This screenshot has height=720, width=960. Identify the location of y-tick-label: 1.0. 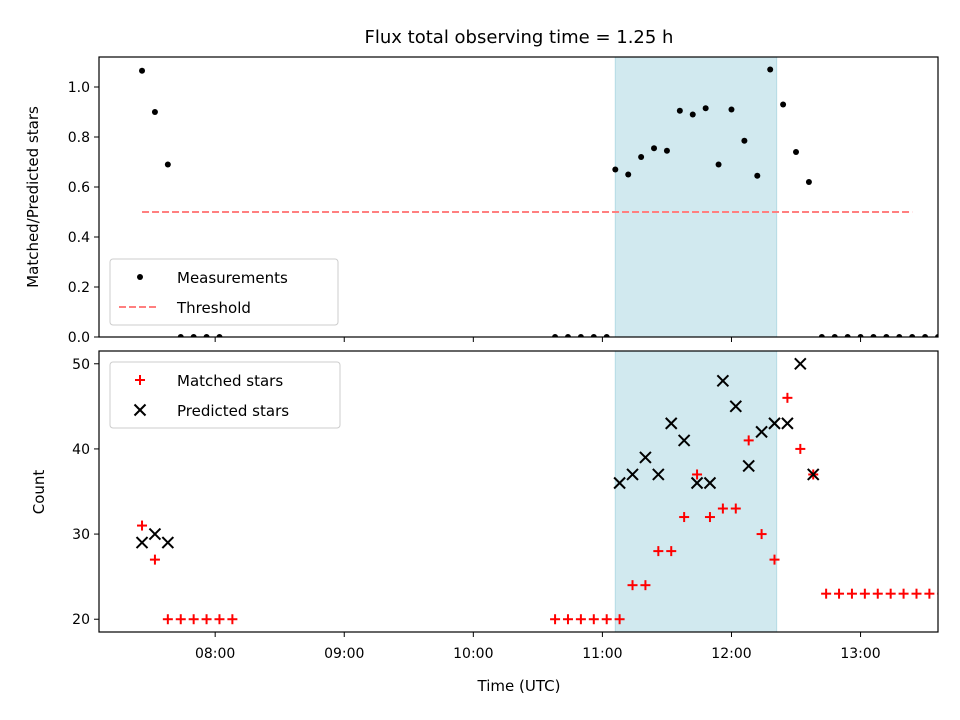
(79, 88).